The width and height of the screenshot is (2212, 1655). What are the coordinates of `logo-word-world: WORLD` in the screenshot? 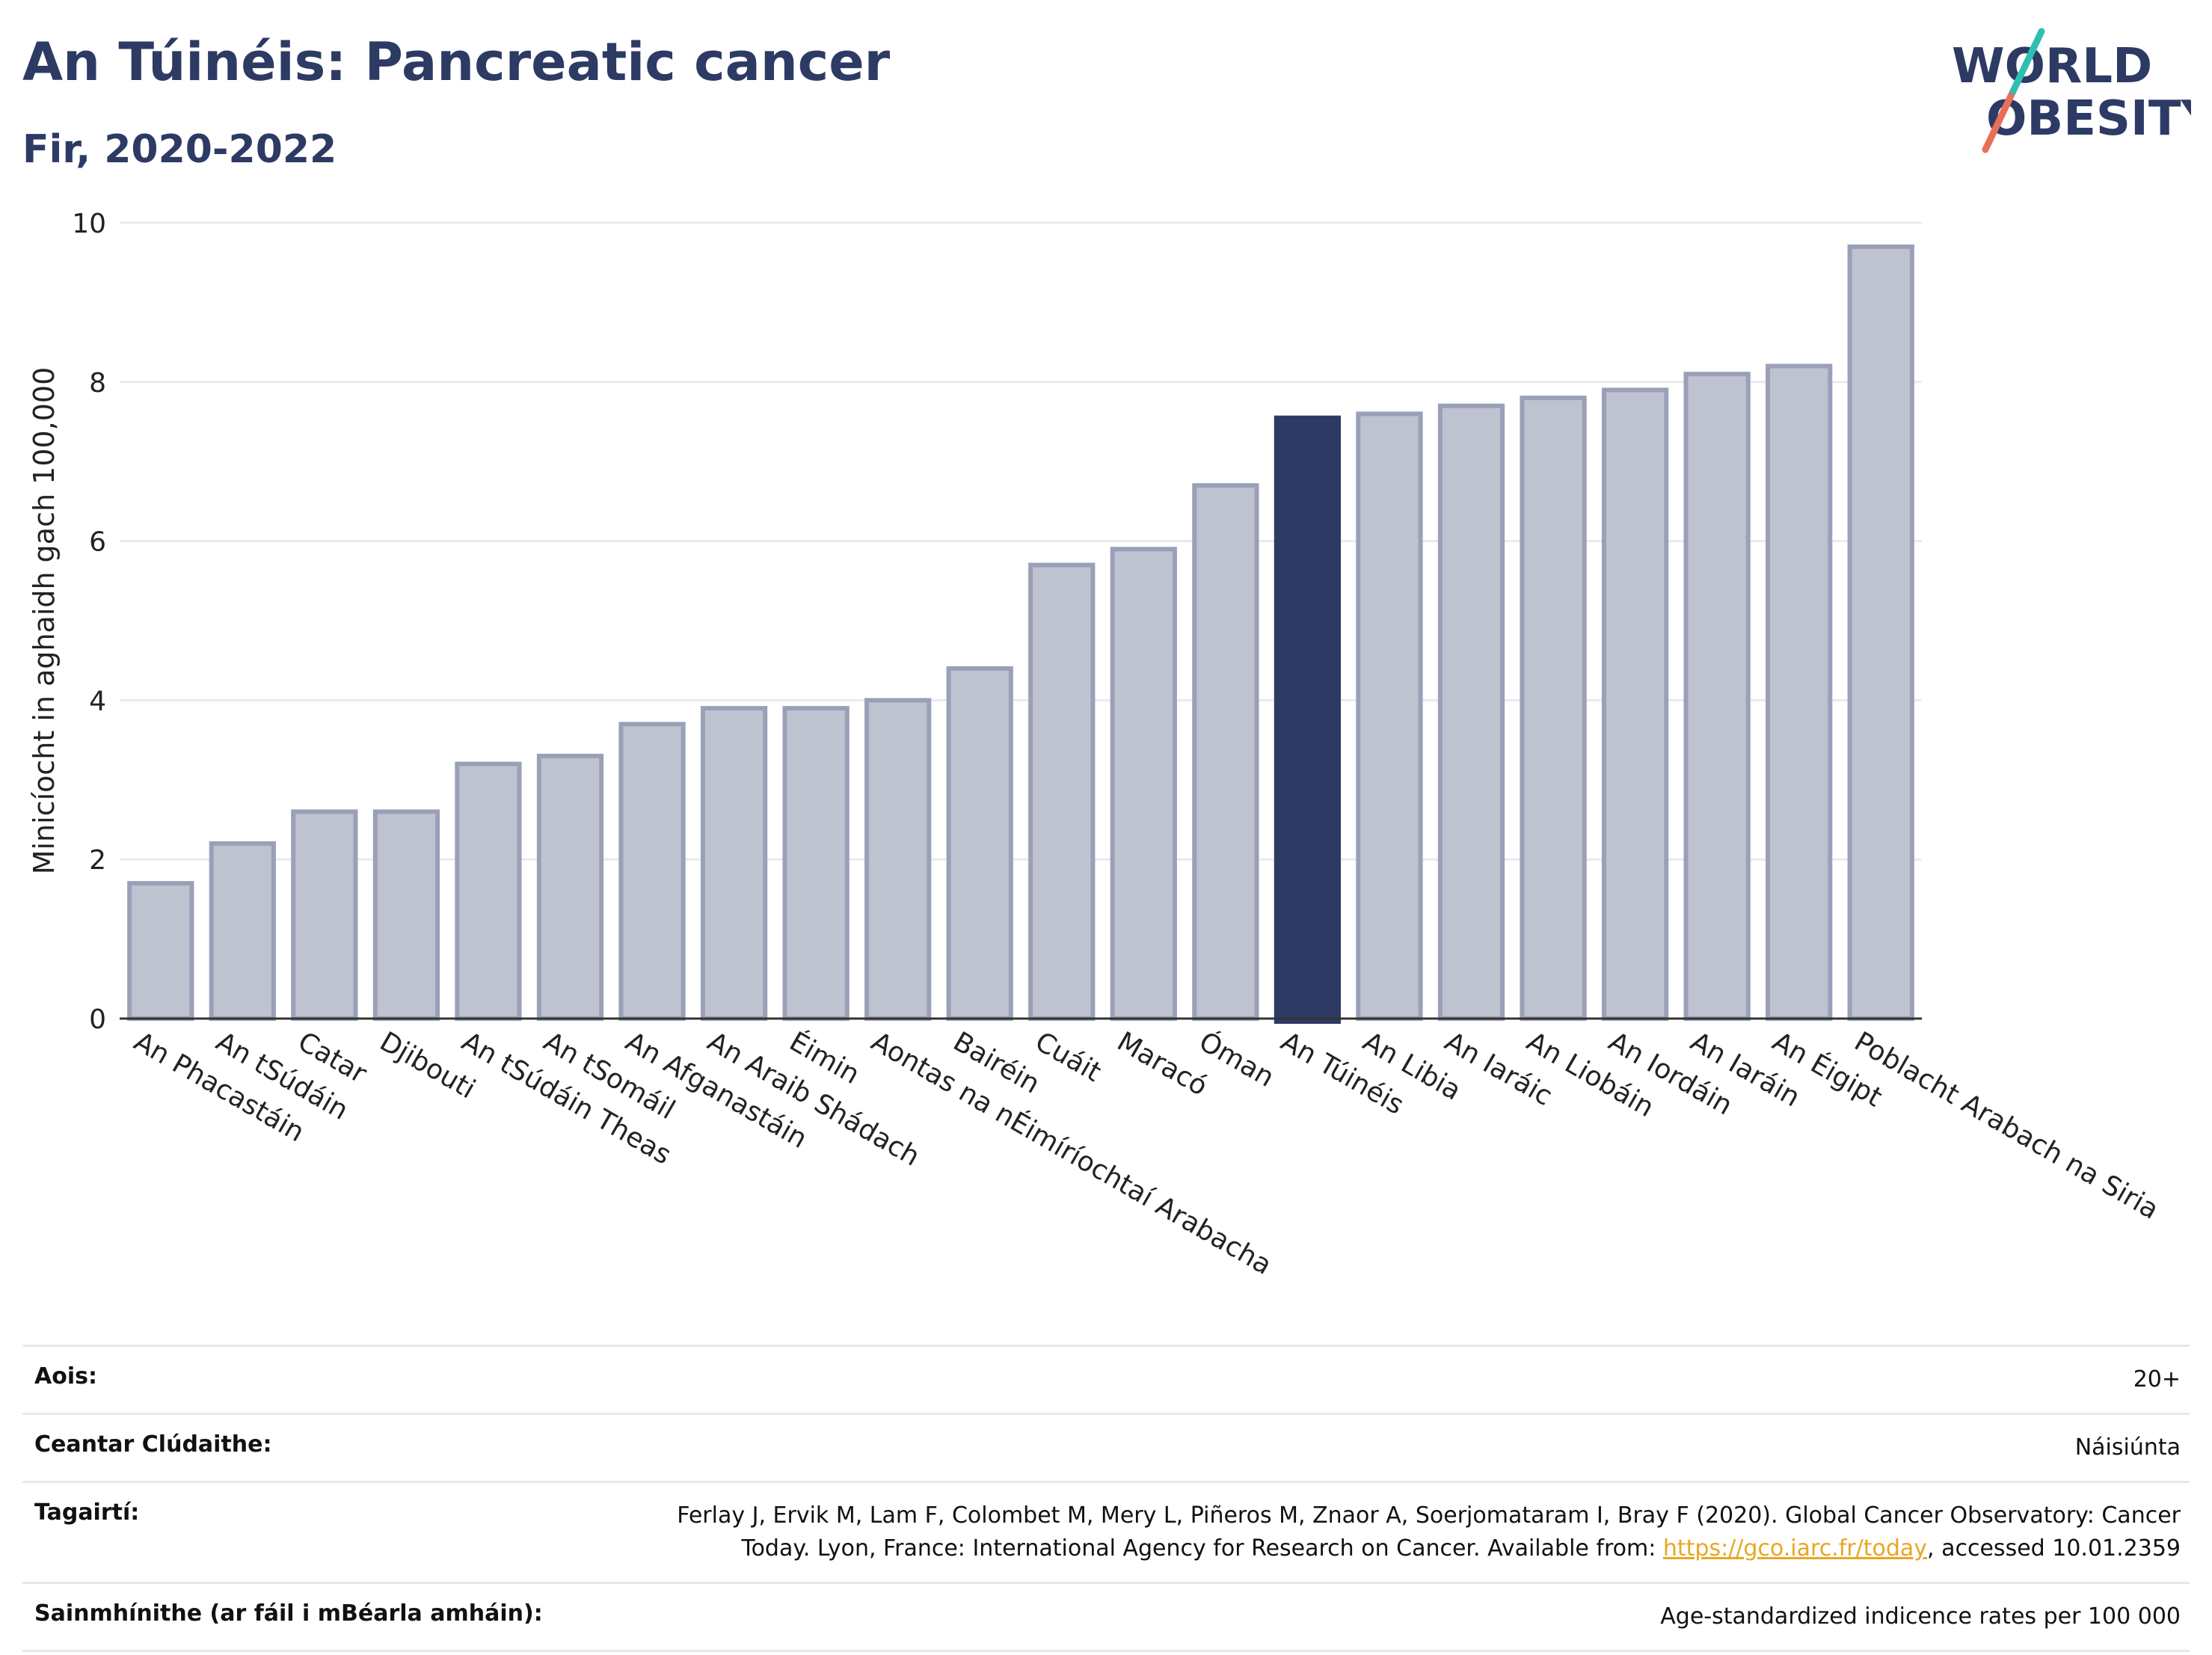 It's located at (2052, 66).